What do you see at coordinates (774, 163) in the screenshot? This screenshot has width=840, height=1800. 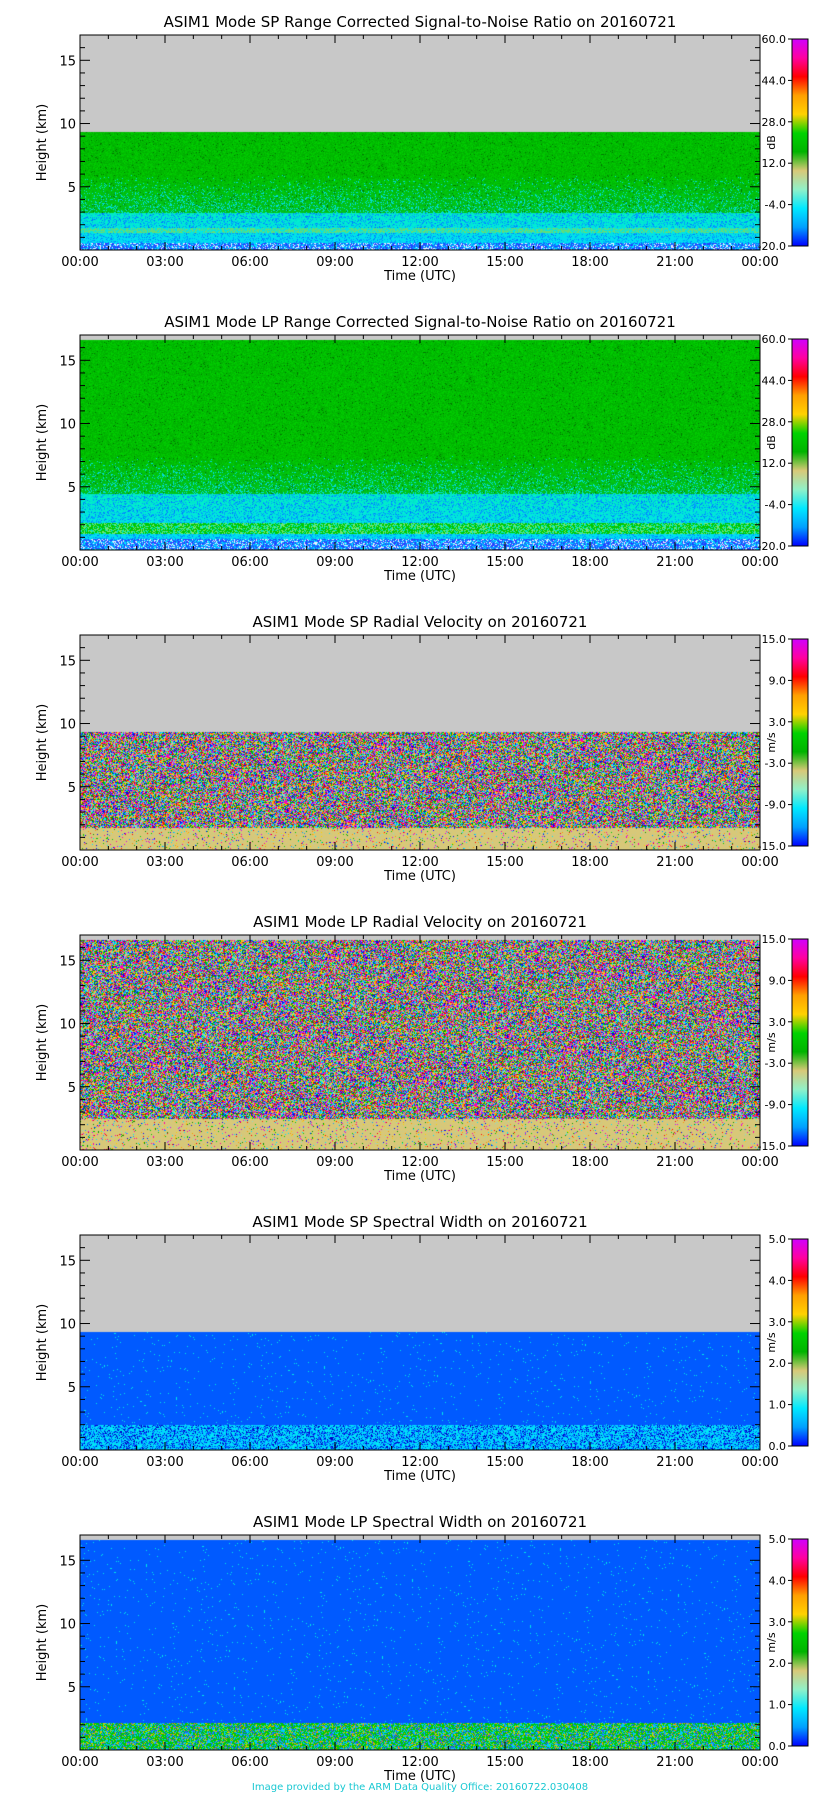 I see `colorbar-tick-label: 12.0` at bounding box center [774, 163].